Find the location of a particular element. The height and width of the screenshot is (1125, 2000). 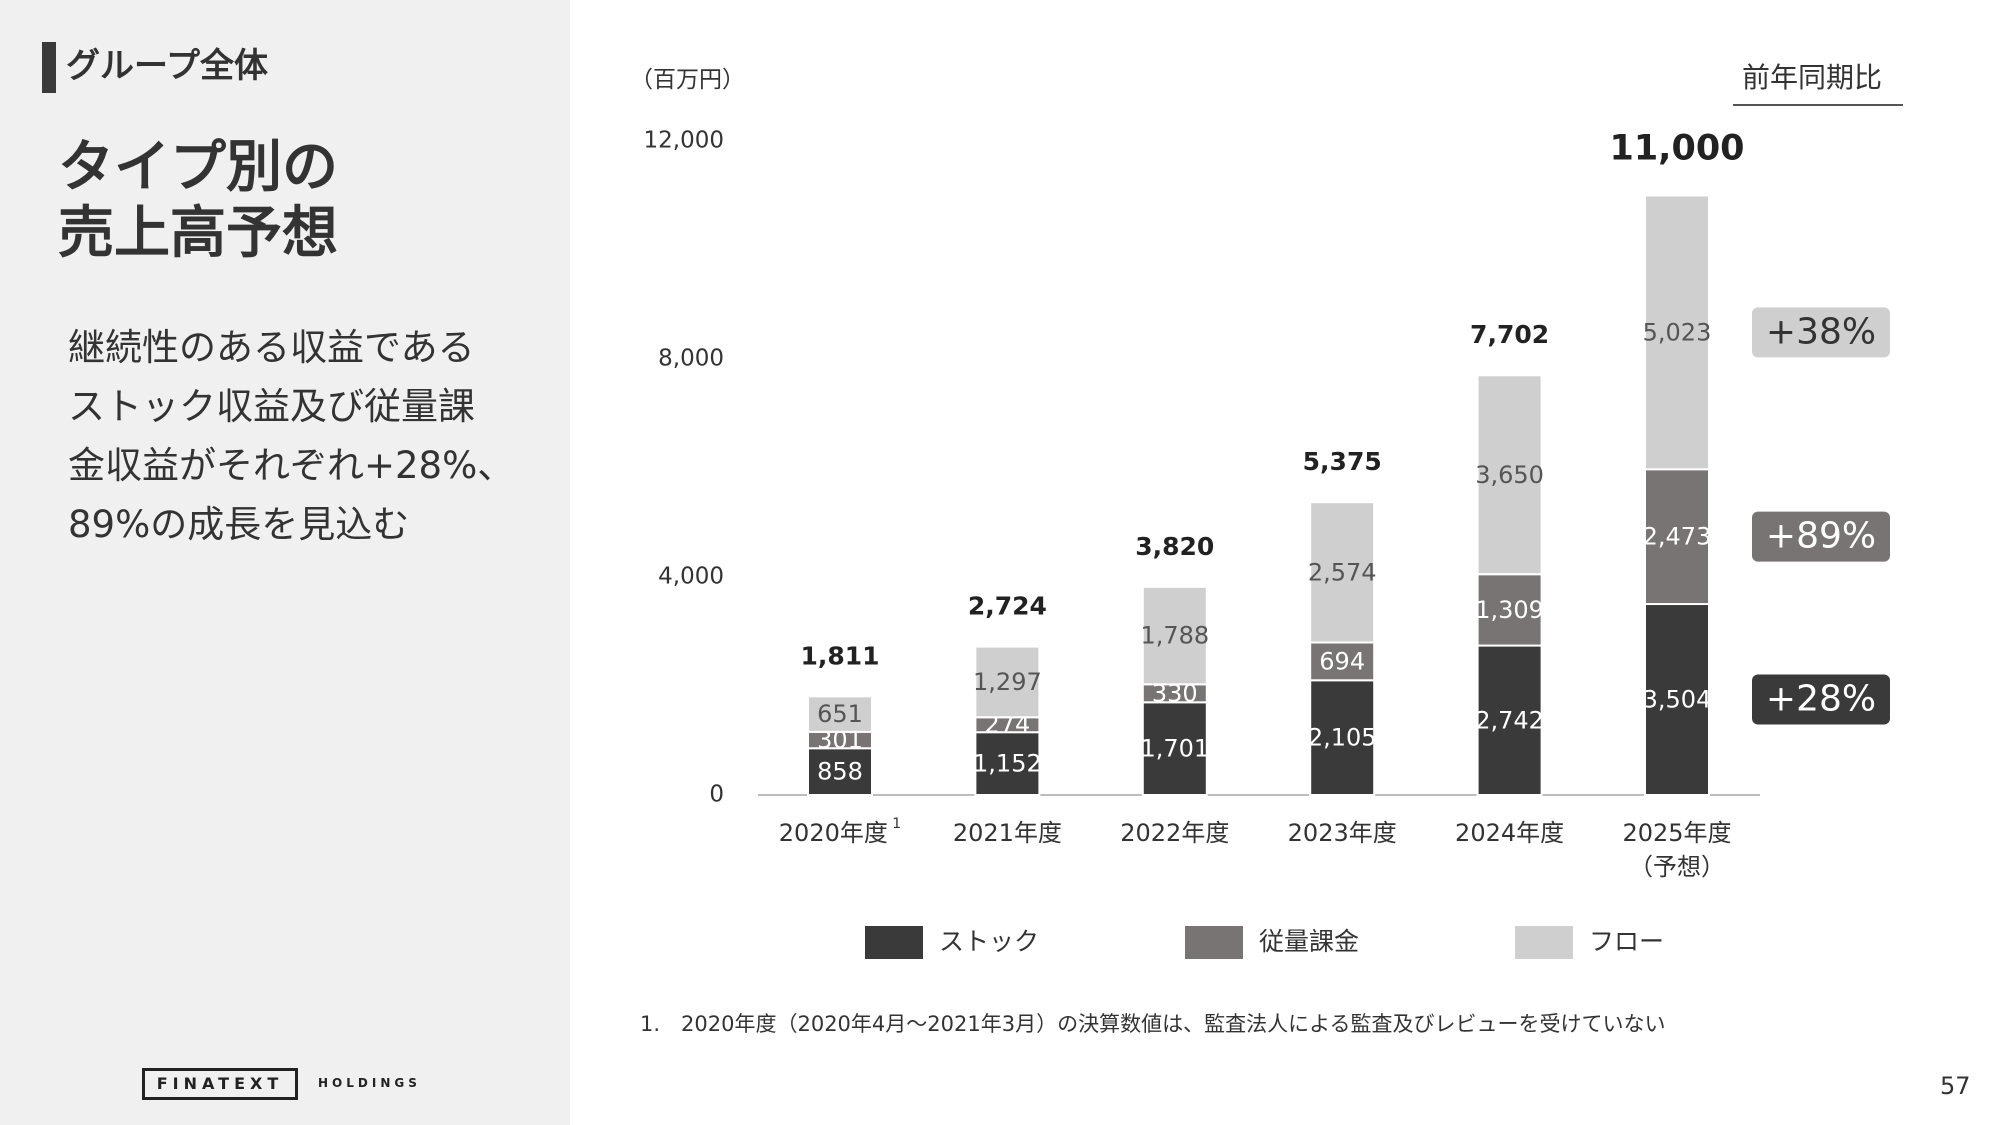

footnote-marker: 1 is located at coordinates (894, 824).